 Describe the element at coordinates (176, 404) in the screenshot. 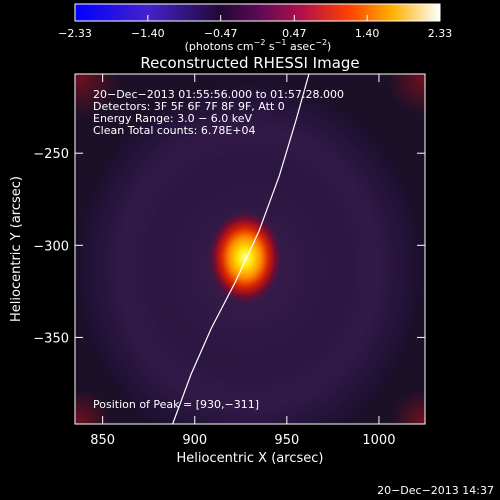

I see `peak-position-label: Position of Peak = [930,−311]` at that location.